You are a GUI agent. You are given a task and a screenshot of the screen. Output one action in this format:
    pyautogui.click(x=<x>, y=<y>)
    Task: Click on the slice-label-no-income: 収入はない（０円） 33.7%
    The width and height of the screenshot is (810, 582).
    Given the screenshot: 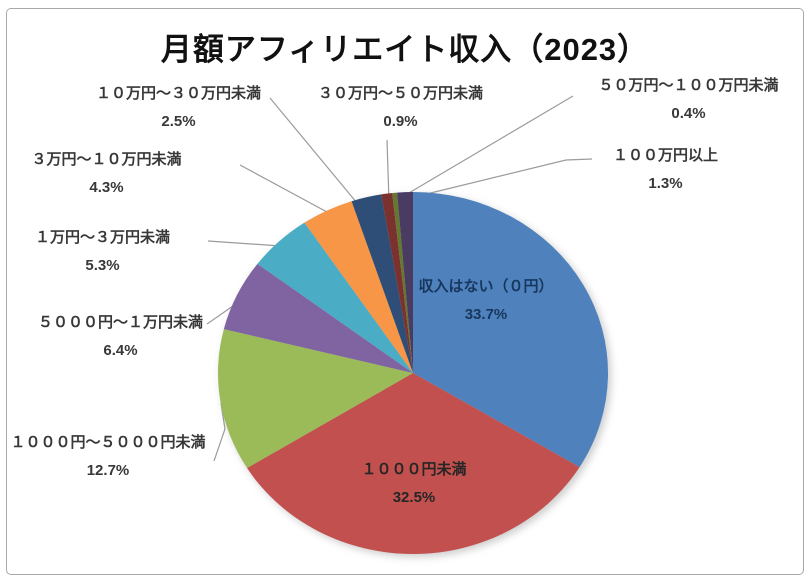 What is the action you would take?
    pyautogui.click(x=486, y=301)
    